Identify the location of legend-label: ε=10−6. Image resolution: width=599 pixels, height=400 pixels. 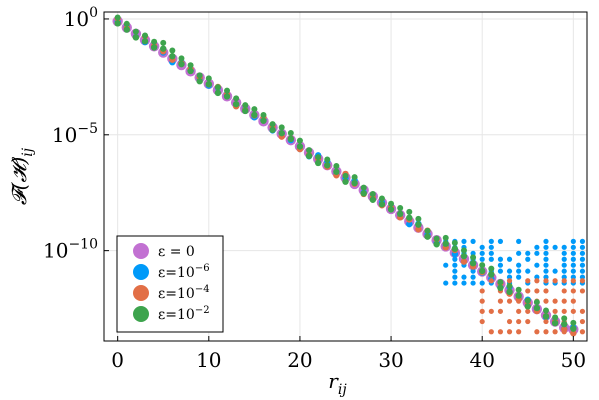
(184, 272).